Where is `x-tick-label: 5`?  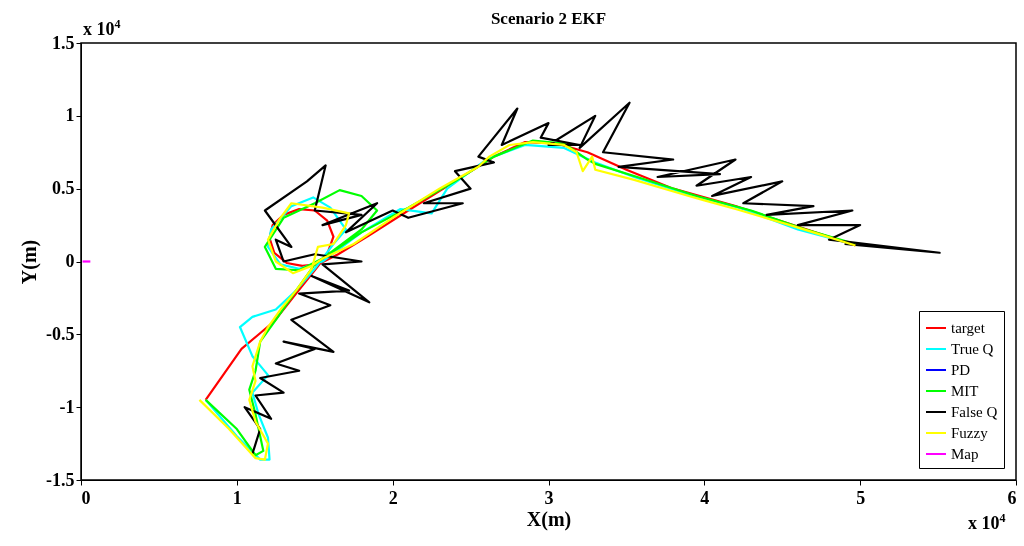
x-tick-label: 5 is located at coordinates (861, 497).